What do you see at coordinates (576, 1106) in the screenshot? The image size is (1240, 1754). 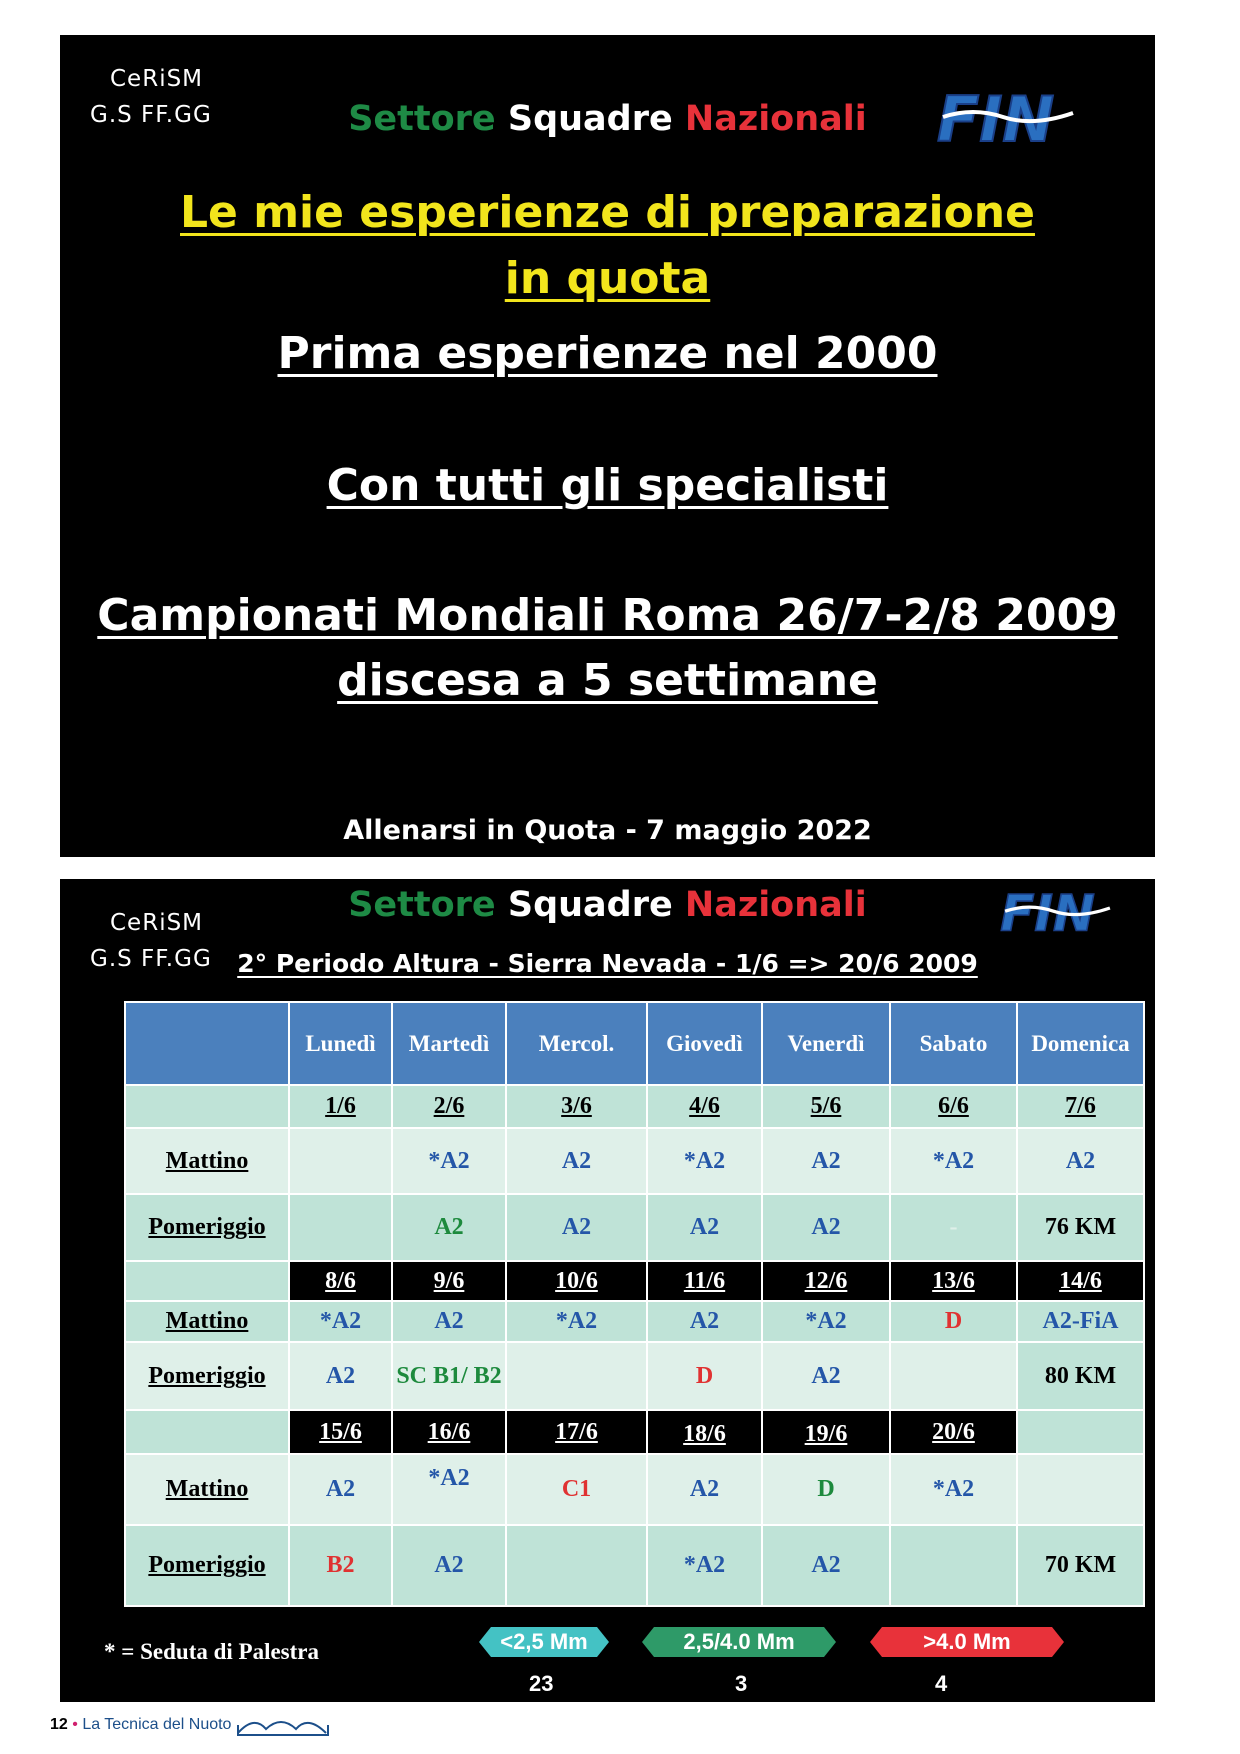 I see `date-cell: 3/6` at bounding box center [576, 1106].